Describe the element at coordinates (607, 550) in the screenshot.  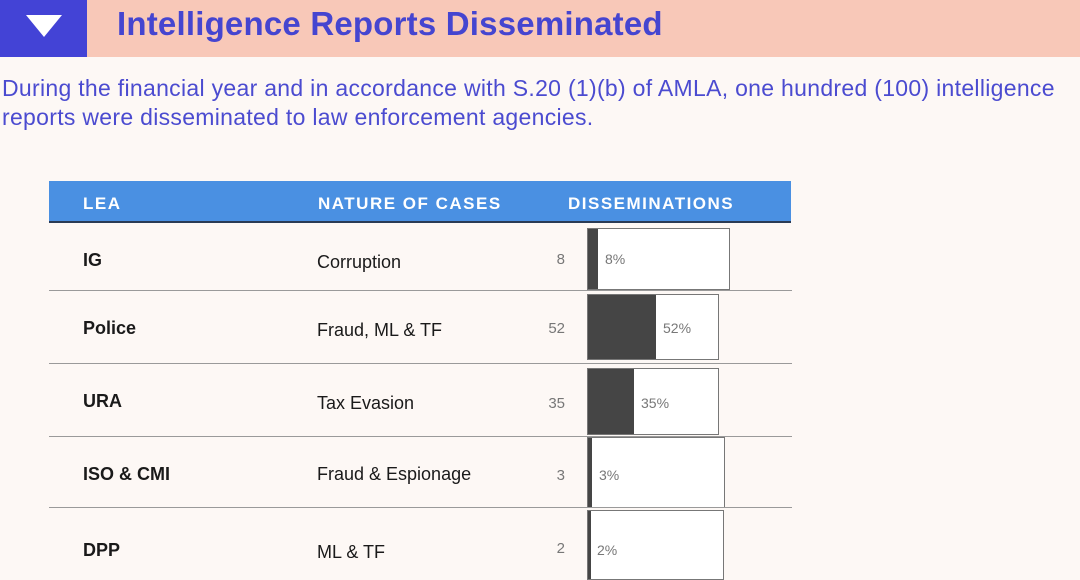
I see `bar-percent-label: 2%` at that location.